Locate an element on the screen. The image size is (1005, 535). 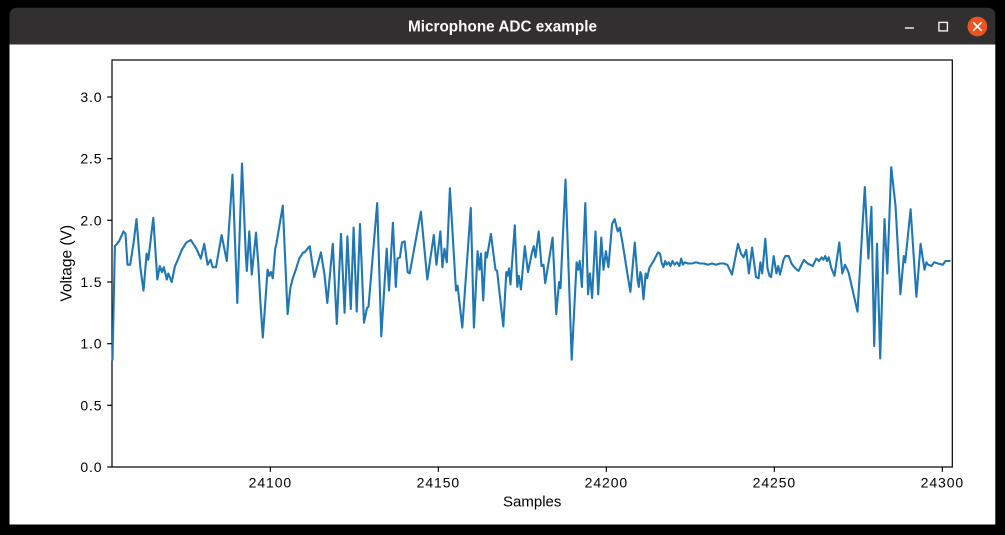
svg-text: 2.0 is located at coordinates (91, 220).